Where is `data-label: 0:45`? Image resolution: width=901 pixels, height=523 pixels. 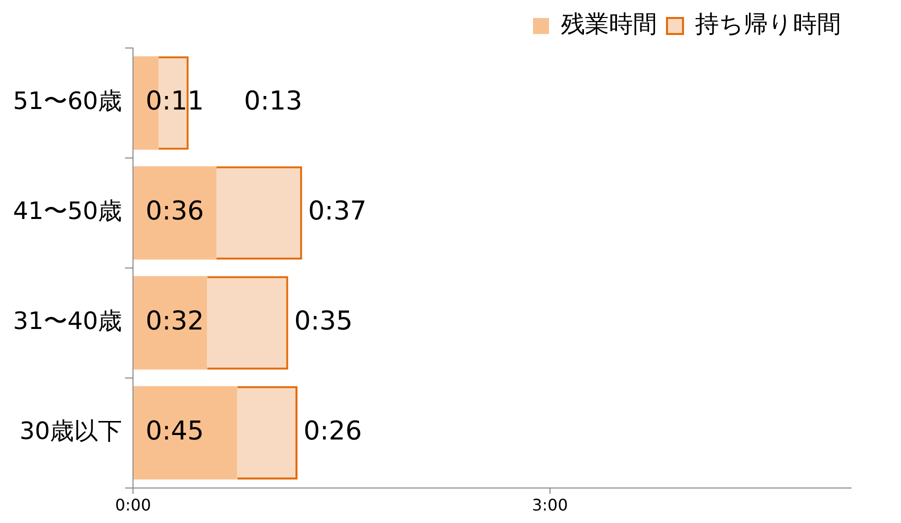
data-label: 0:45 is located at coordinates (175, 431).